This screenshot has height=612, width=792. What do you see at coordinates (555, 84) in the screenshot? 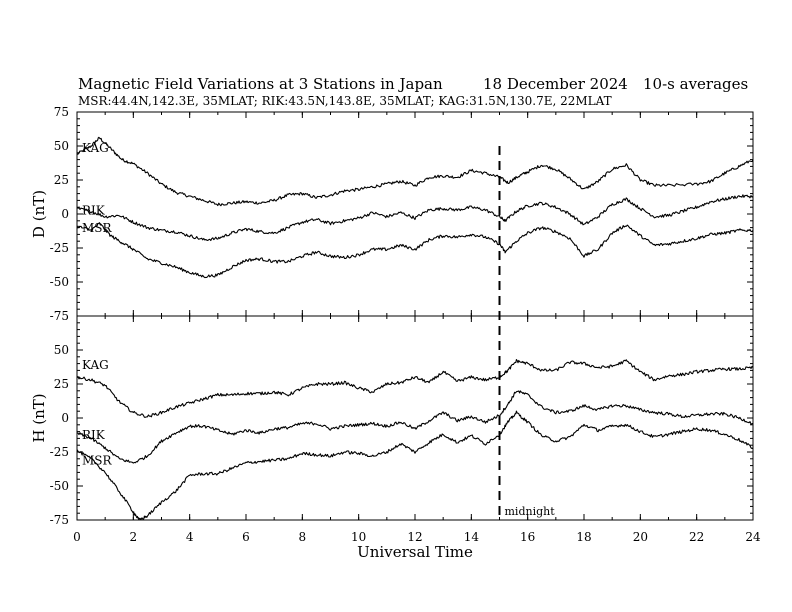
I see `chart-date: 18 December 2024` at bounding box center [555, 84].